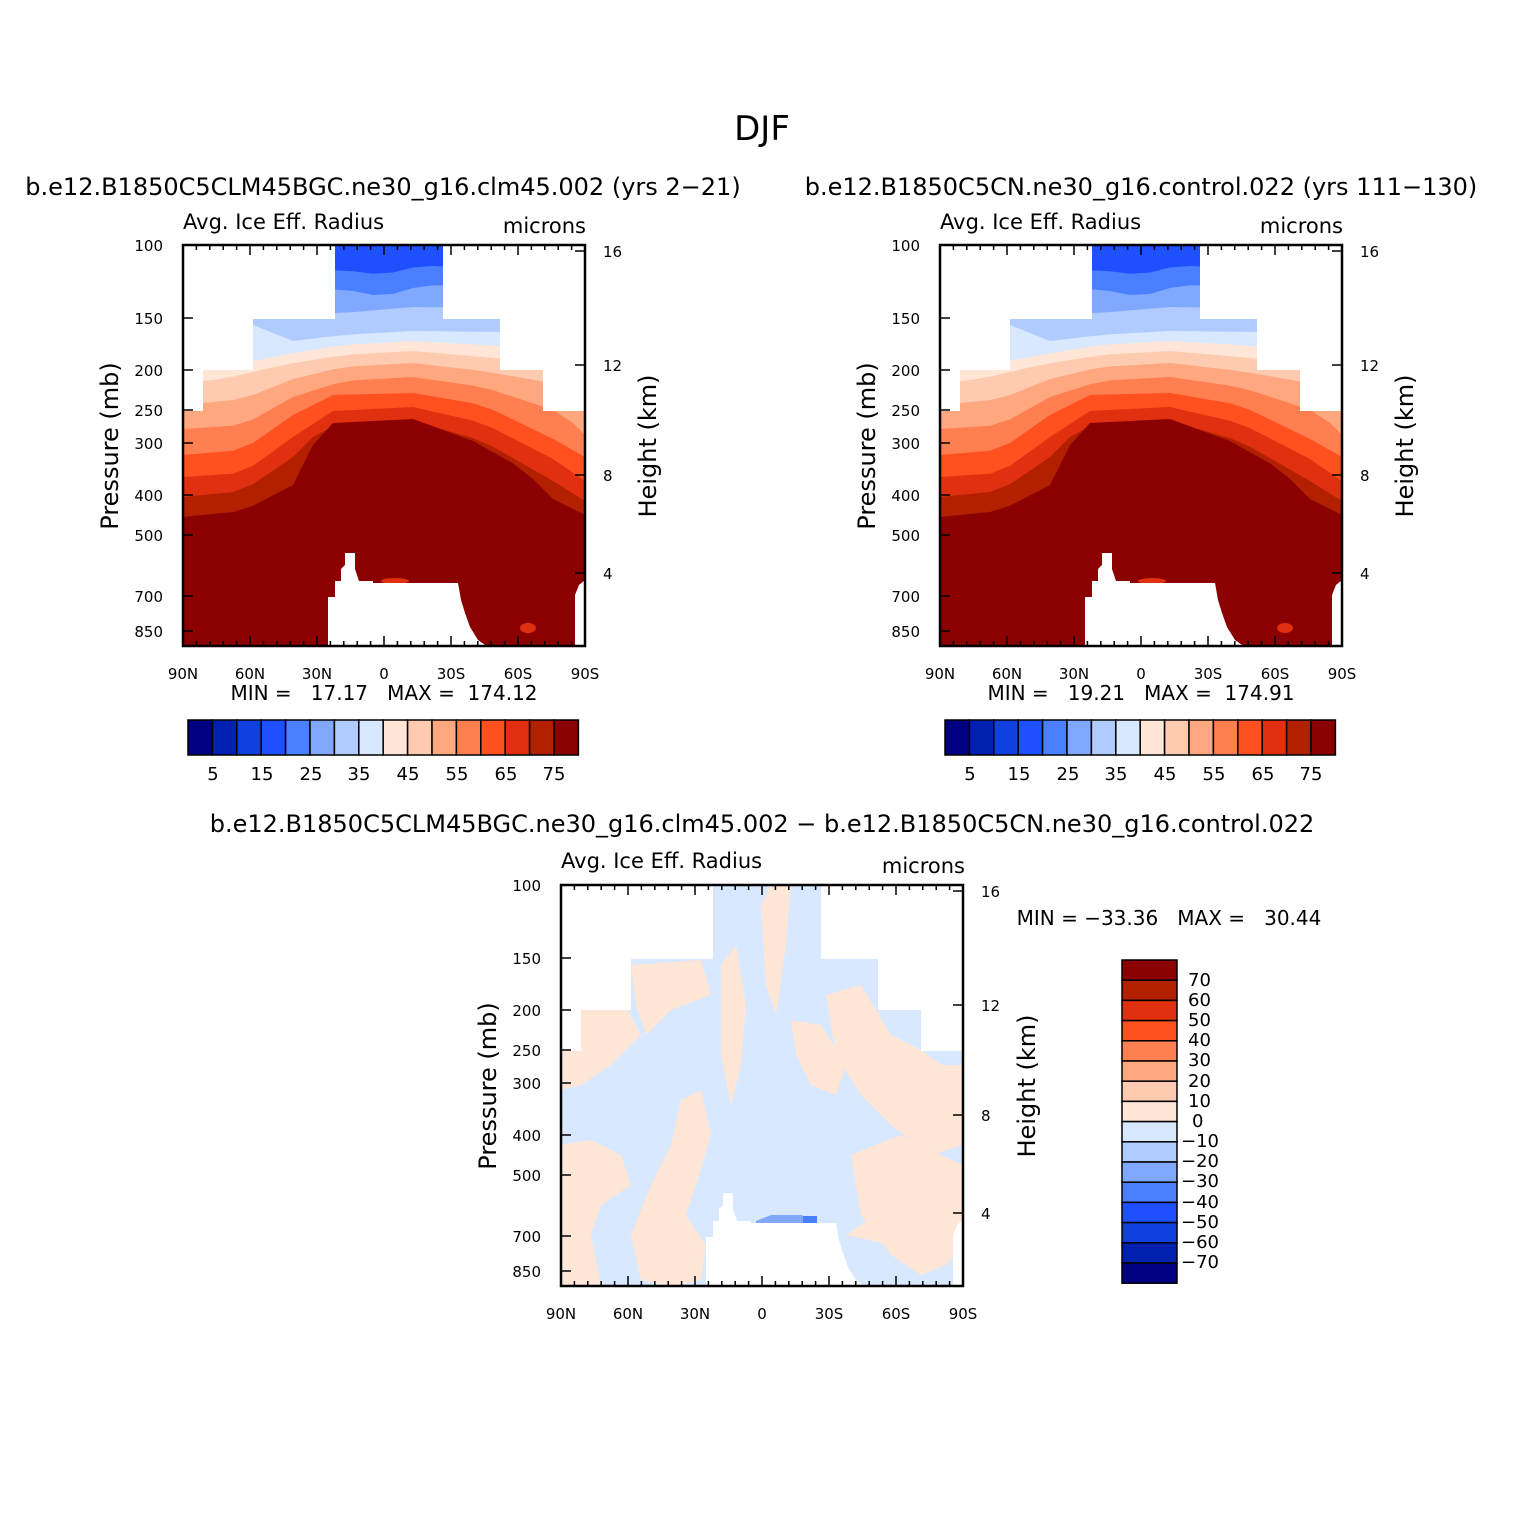 The width and height of the screenshot is (1525, 1525). What do you see at coordinates (1040, 222) in the screenshot?
I see `panel-2-left-title: Avg. Ice Eff. Radius` at bounding box center [1040, 222].